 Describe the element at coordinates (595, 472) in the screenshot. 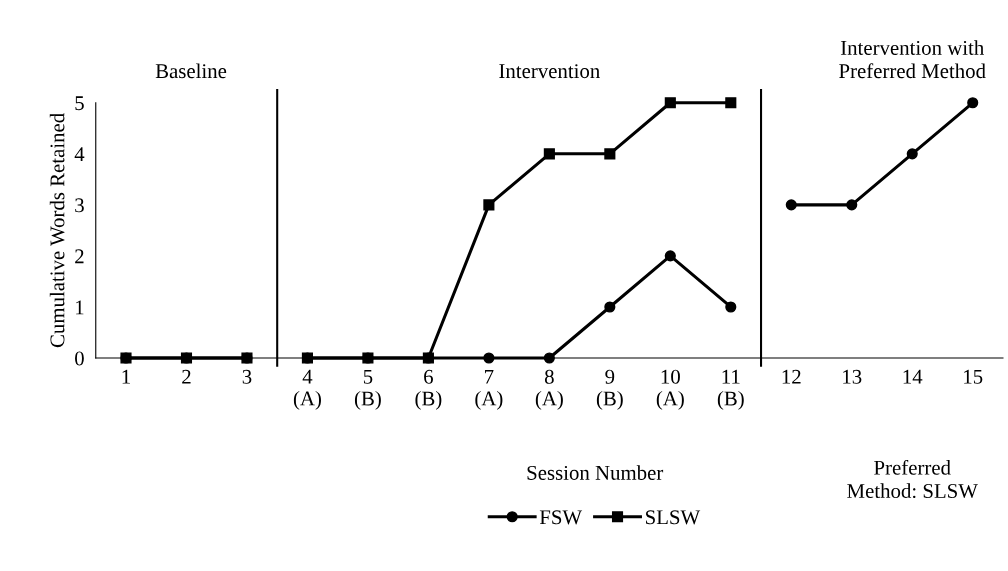

I see `x-axis-title: Session Number` at that location.